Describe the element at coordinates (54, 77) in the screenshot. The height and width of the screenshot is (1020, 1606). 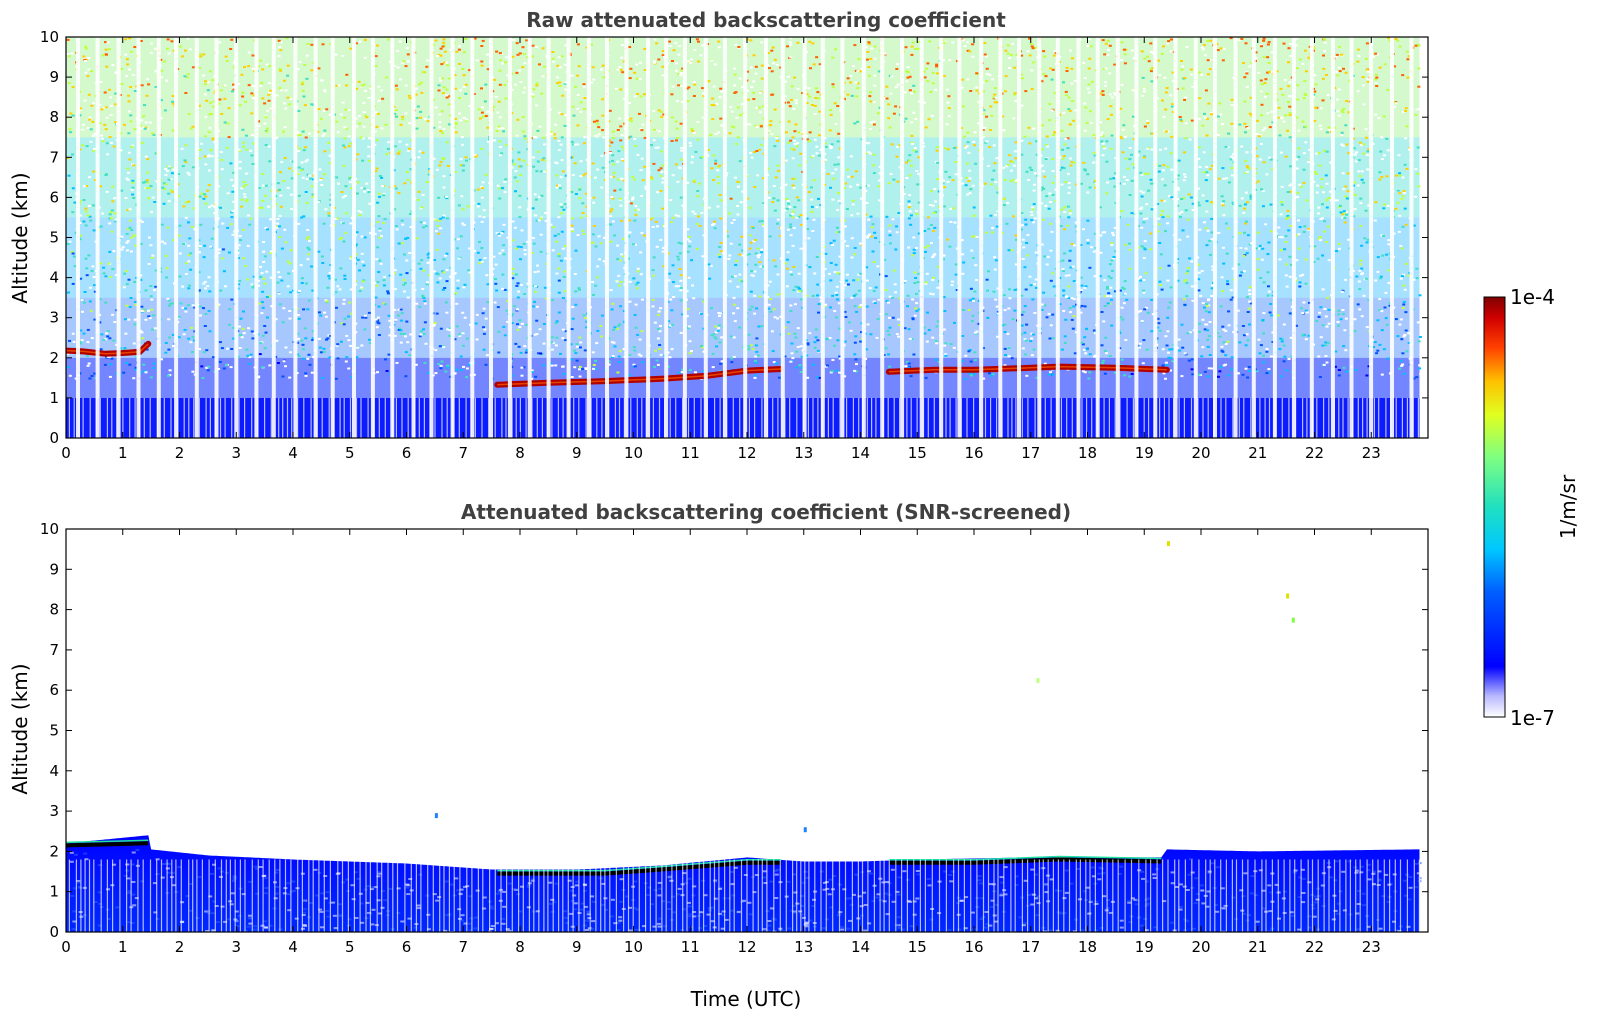
I see `p1-ytick-label: 9` at that location.